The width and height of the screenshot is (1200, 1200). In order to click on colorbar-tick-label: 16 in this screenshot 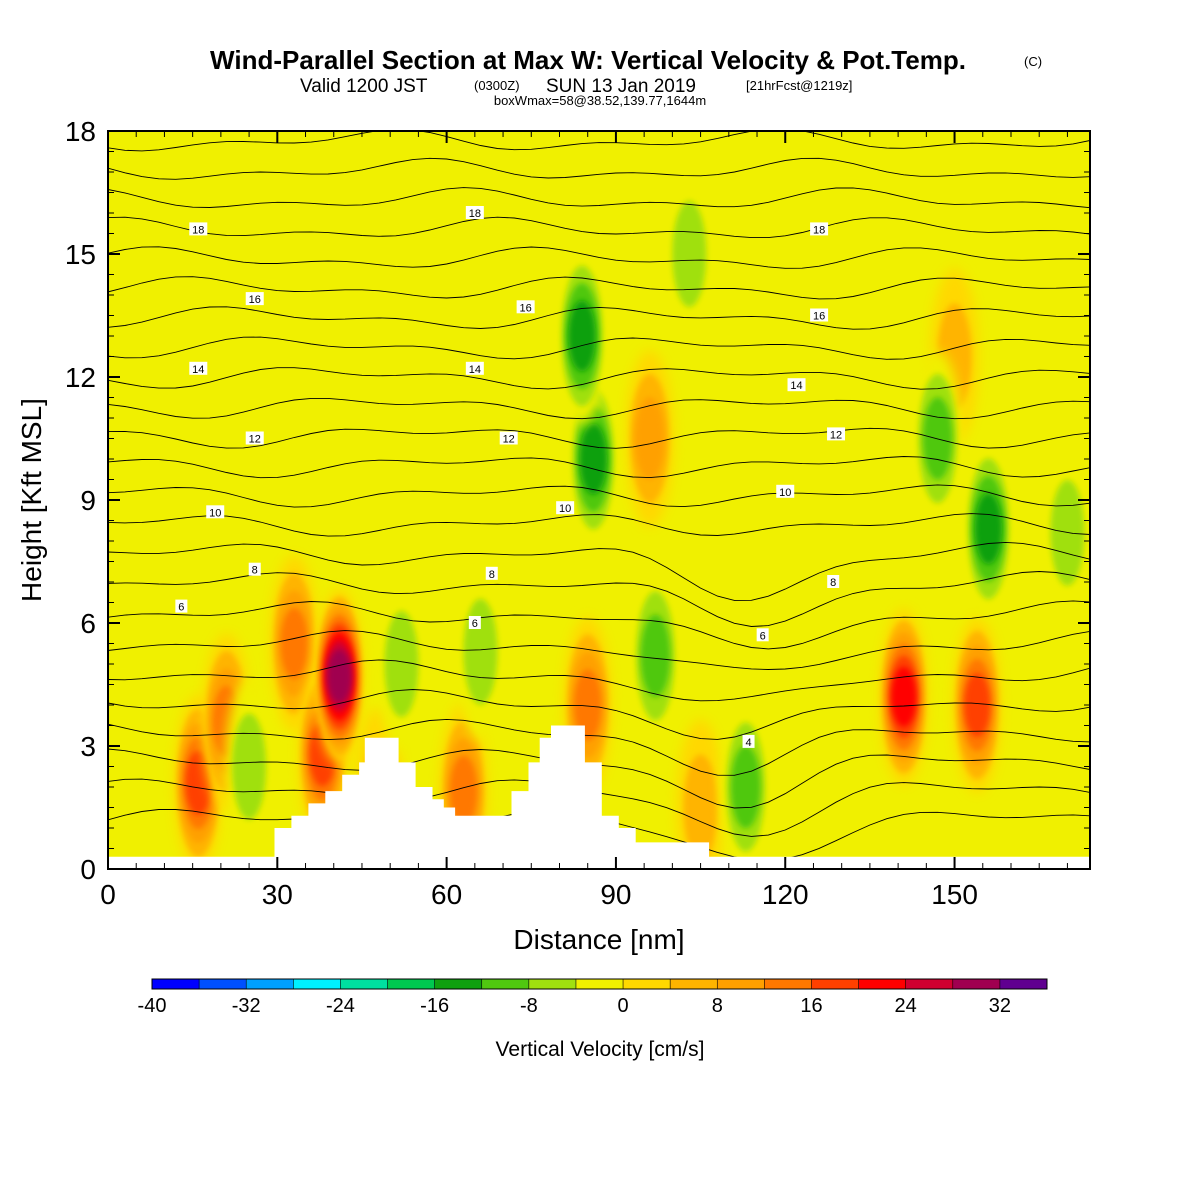, I will do `click(811, 1006)`.